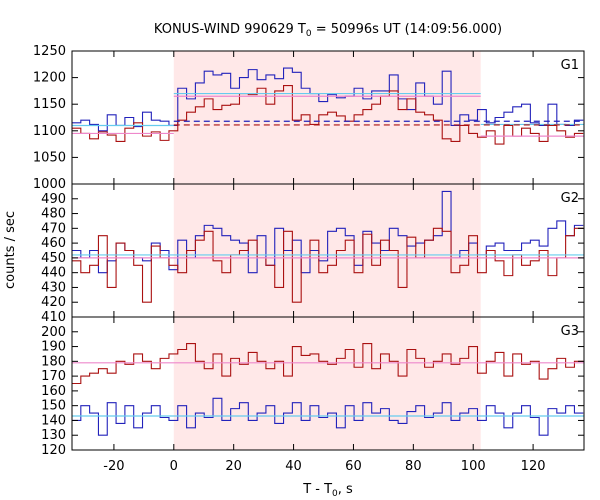  What do you see at coordinates (327, 490) in the screenshot?
I see `x-axis-title: T - T0, s` at bounding box center [327, 490].